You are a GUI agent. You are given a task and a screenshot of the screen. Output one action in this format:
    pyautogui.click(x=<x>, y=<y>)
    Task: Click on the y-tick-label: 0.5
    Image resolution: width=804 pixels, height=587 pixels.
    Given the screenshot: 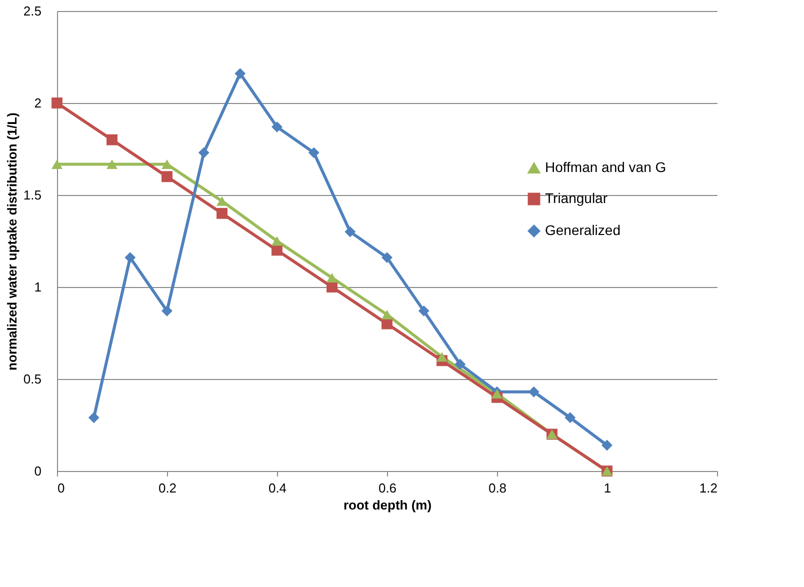 What is the action you would take?
    pyautogui.click(x=32, y=379)
    